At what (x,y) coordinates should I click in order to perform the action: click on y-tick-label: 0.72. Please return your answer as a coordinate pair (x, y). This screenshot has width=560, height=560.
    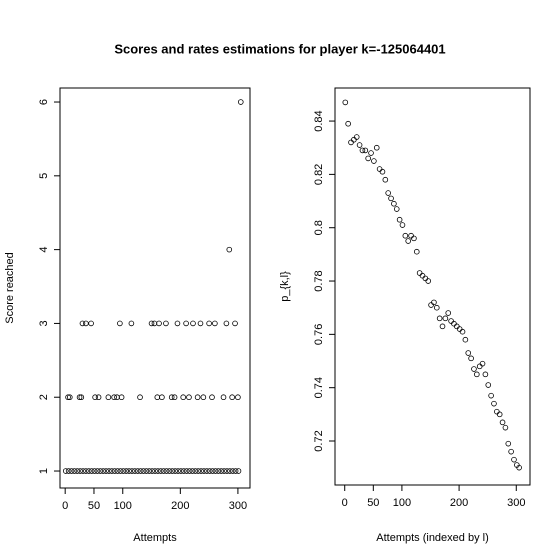
    Looking at the image, I should click on (319, 440).